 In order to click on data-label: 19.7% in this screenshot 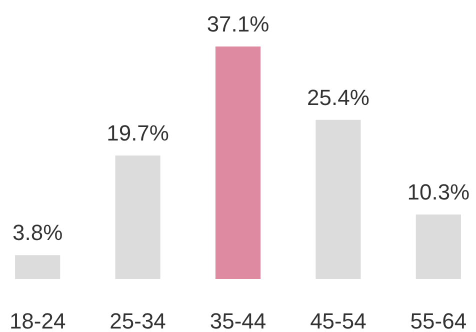, I will do `click(137, 133)`.